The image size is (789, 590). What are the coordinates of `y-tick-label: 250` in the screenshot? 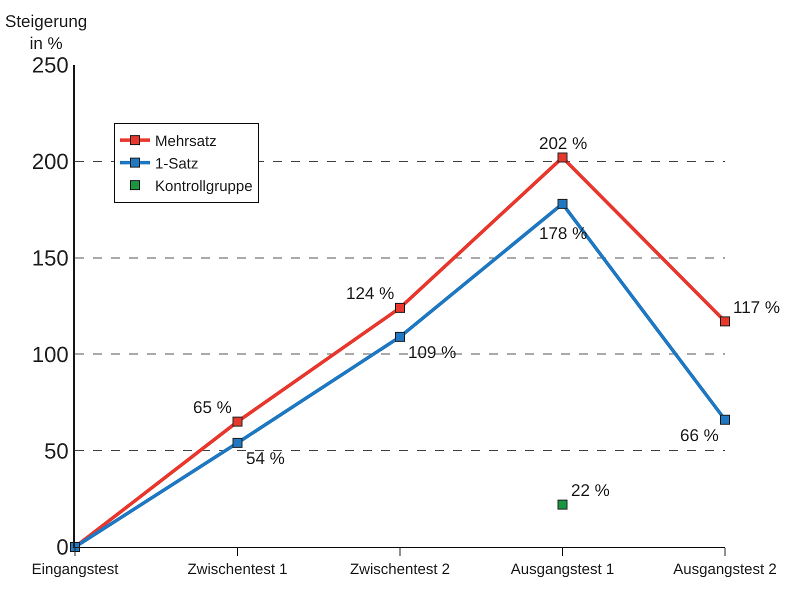 It's located at (50, 65).